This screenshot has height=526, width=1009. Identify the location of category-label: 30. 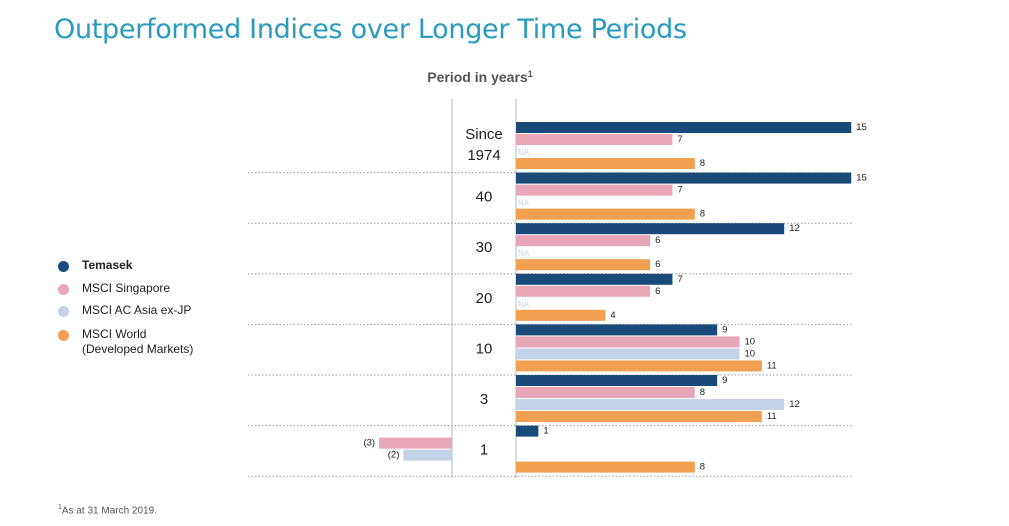
(484, 247).